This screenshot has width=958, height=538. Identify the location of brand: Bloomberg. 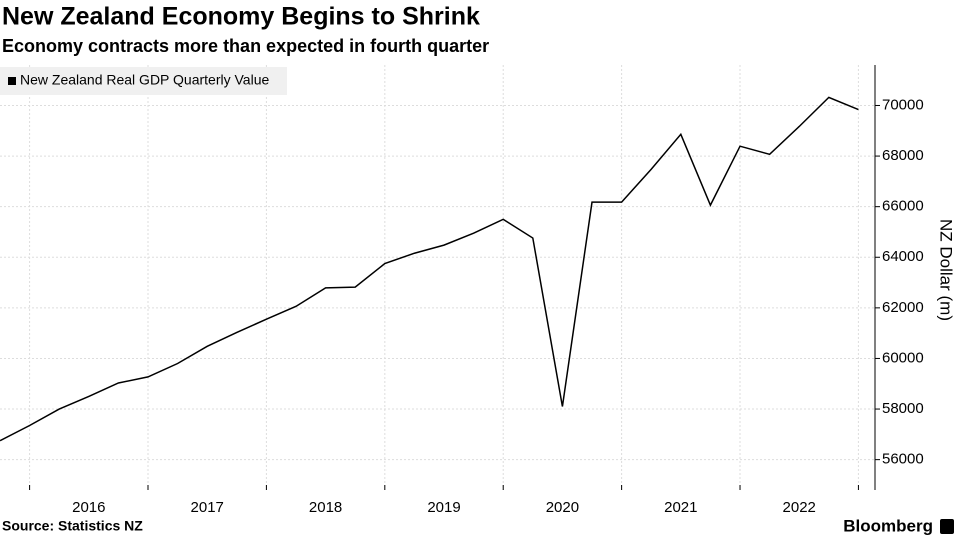
(888, 525).